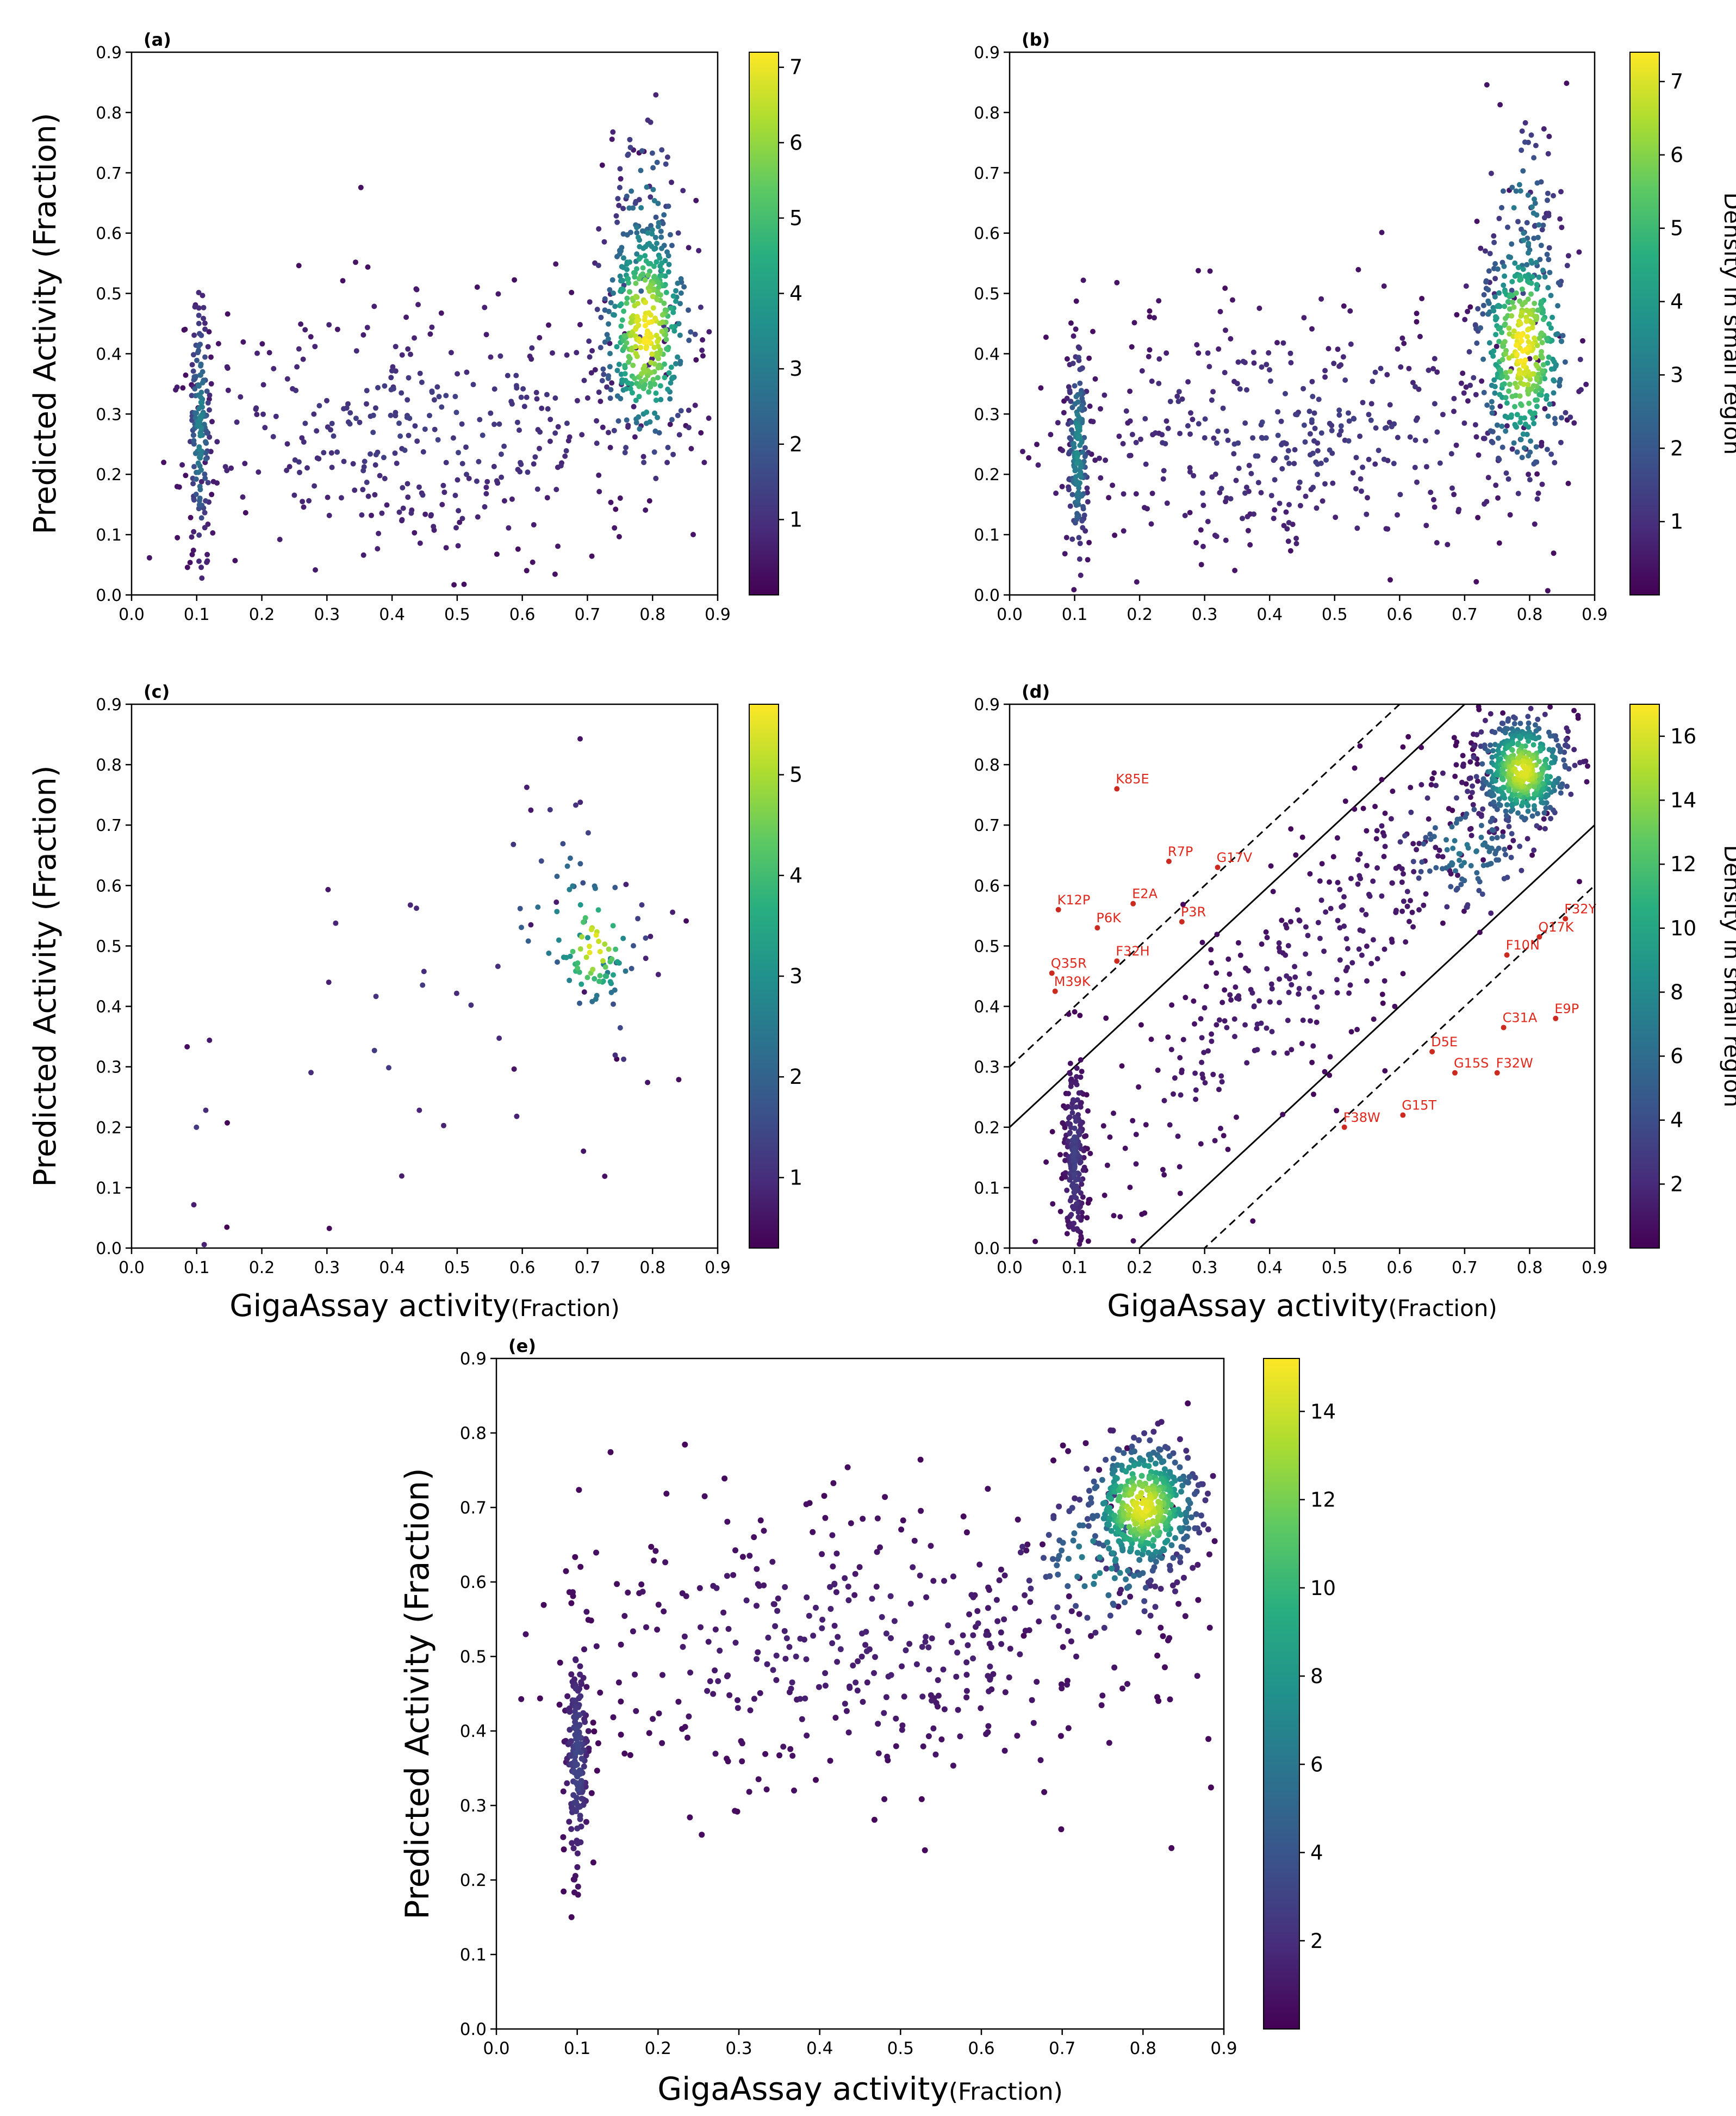 The height and width of the screenshot is (2116, 1736). Describe the element at coordinates (157, 691) in the screenshot. I see `panel-label: (c)` at that location.